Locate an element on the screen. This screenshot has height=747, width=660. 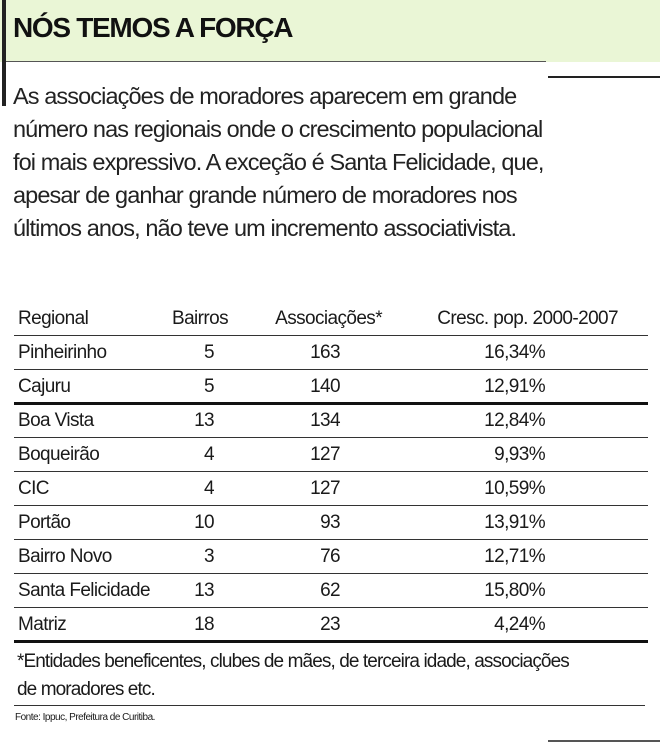
cell-cresc-pop: 16,34% is located at coordinates (514, 352).